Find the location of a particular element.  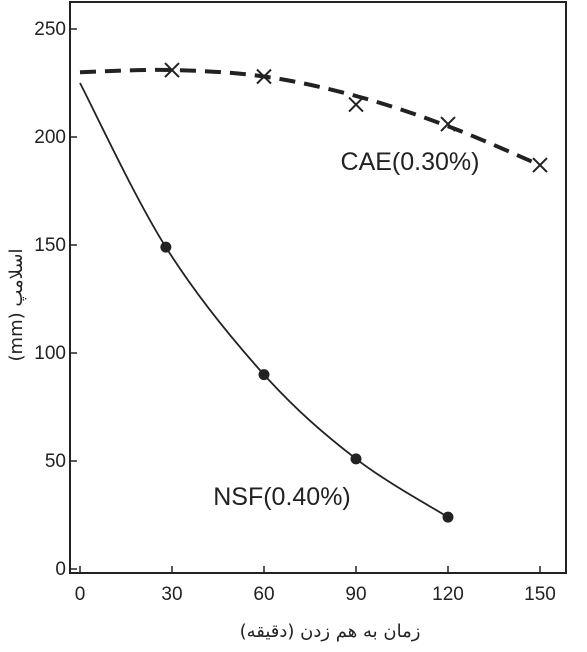

y-tick-label: 50 is located at coordinates (55, 461).